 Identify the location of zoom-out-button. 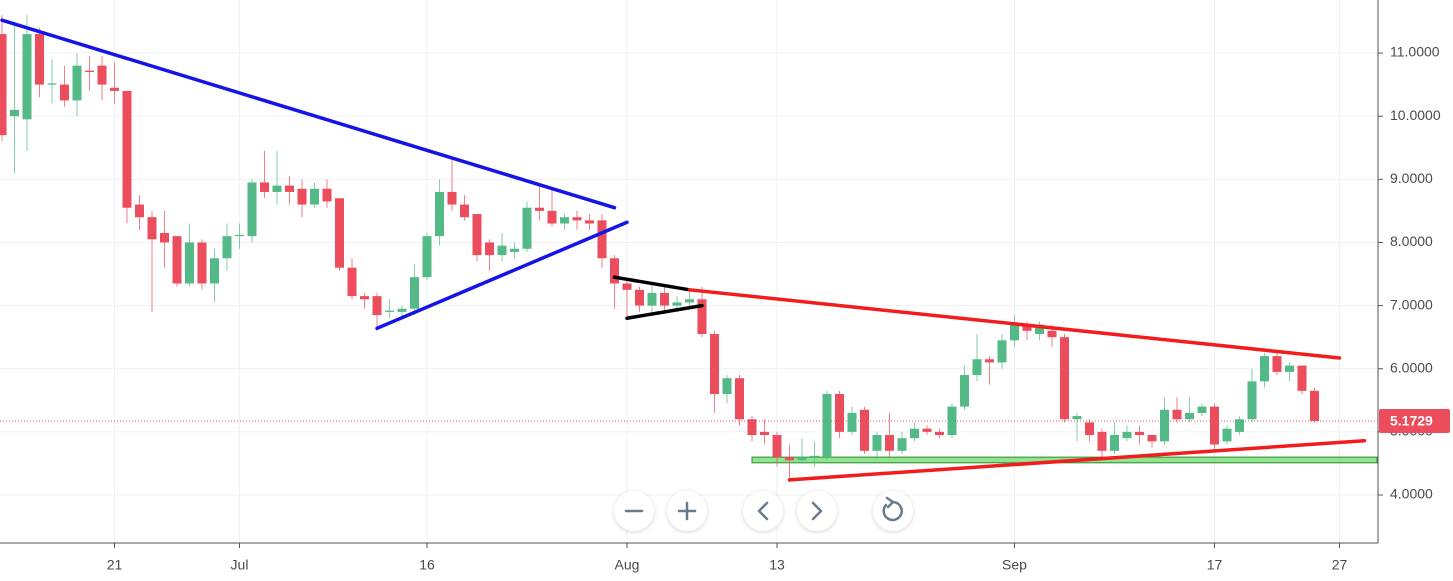
(634, 511).